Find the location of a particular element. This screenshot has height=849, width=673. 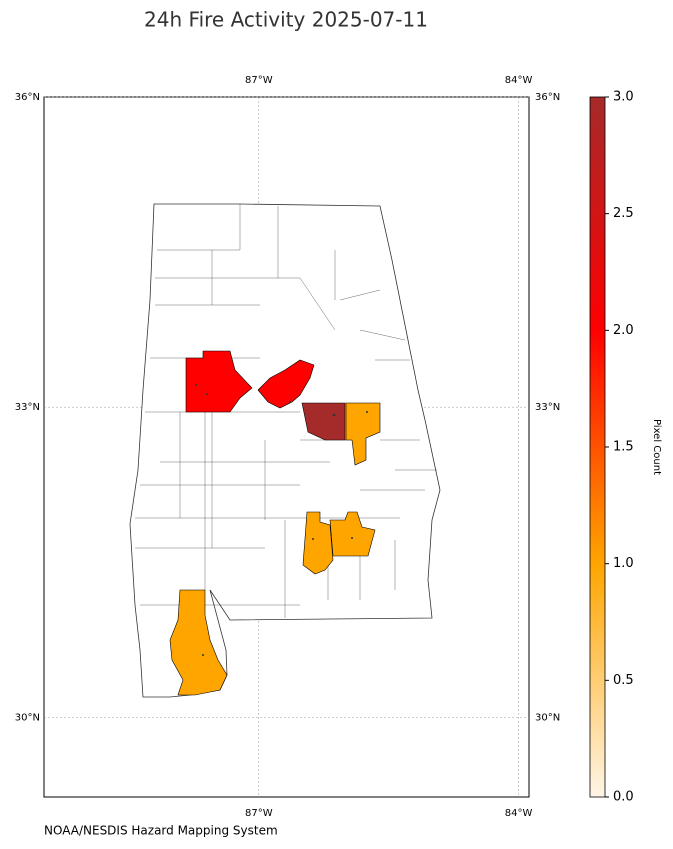

lon-label-bottom: 87°W is located at coordinates (259, 813).